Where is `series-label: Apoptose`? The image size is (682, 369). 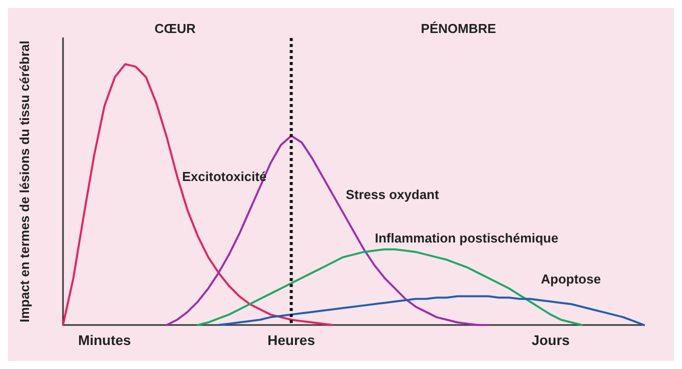
series-label: Apoptose is located at coordinates (570, 278).